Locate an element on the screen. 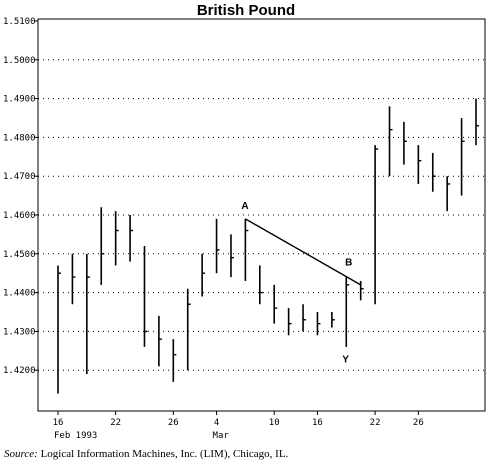 Image resolution: width=490 pixels, height=472 pixels. y-tick-label: 1.4500 is located at coordinates (19, 255).